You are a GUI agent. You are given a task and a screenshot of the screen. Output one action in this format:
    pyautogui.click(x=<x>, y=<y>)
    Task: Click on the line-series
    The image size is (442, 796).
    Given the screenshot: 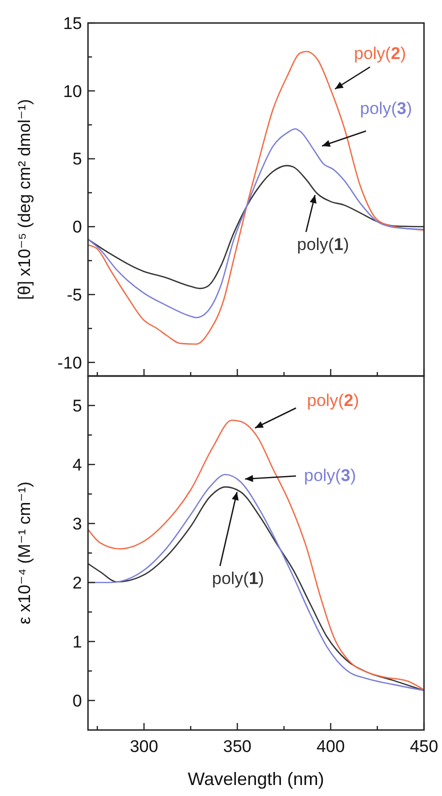 What is the action you would take?
    pyautogui.click(x=256, y=227)
    